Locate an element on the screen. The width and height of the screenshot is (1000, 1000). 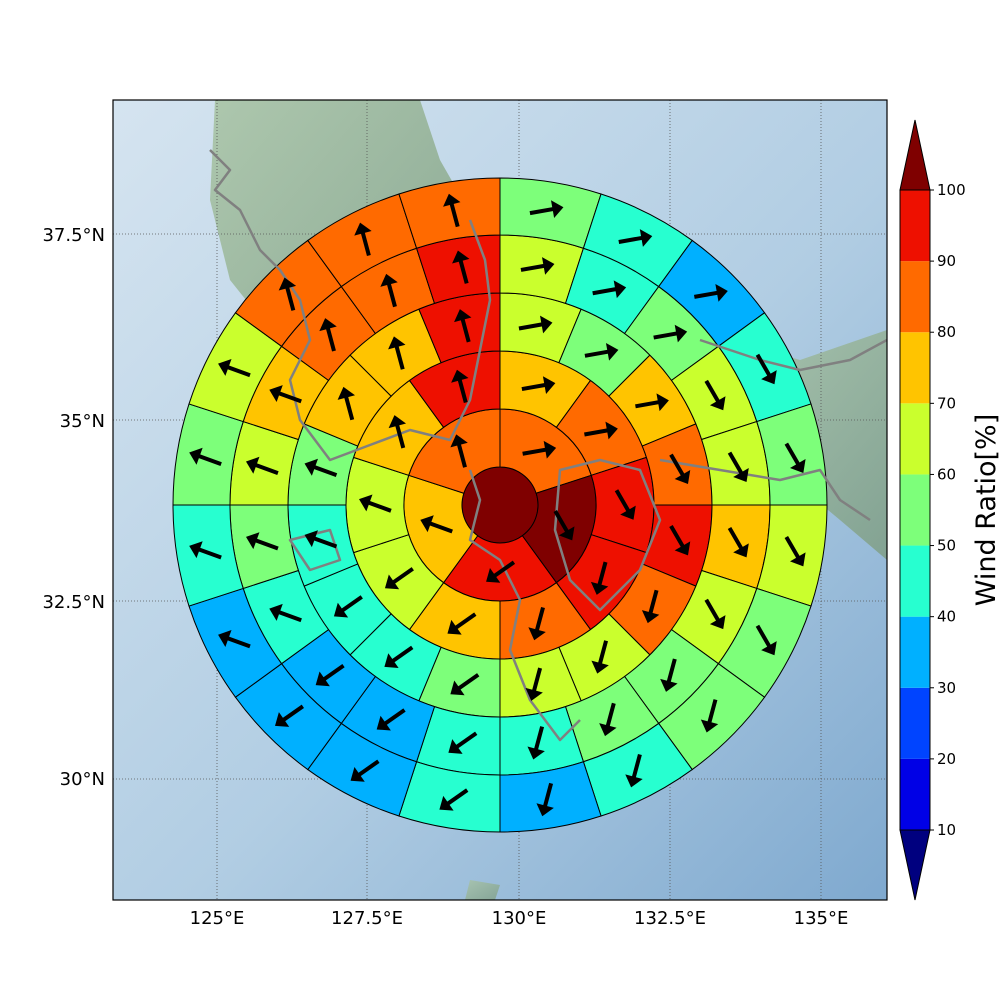
colorbar-extend-min is located at coordinates (915, 865).